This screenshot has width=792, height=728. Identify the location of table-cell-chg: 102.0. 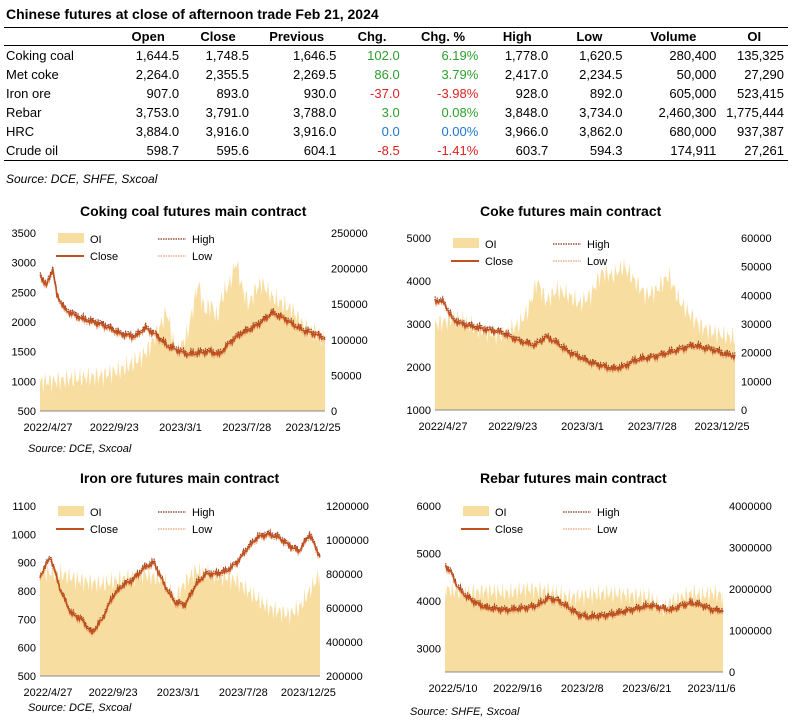
(383, 55).